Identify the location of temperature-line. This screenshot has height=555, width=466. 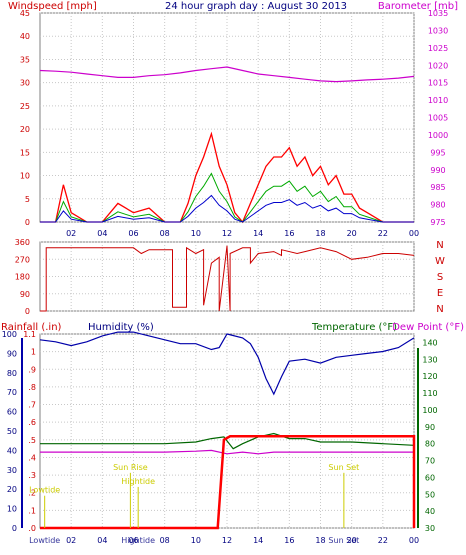
(227, 441).